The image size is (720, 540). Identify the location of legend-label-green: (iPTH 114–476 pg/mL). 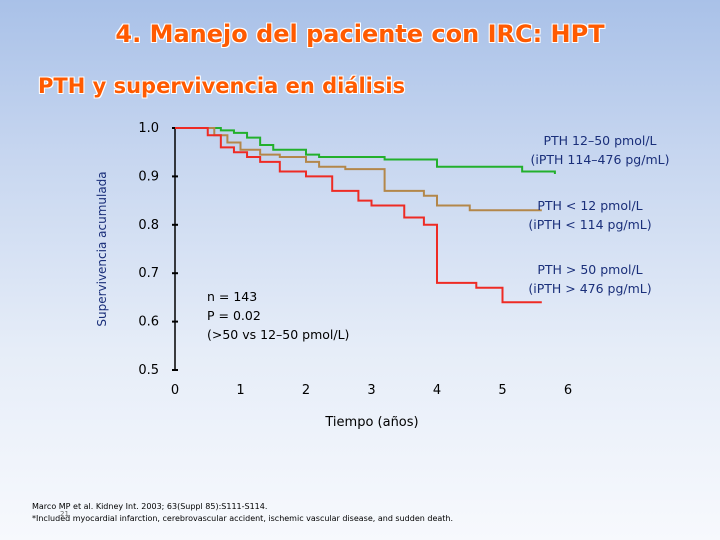
(600, 159).